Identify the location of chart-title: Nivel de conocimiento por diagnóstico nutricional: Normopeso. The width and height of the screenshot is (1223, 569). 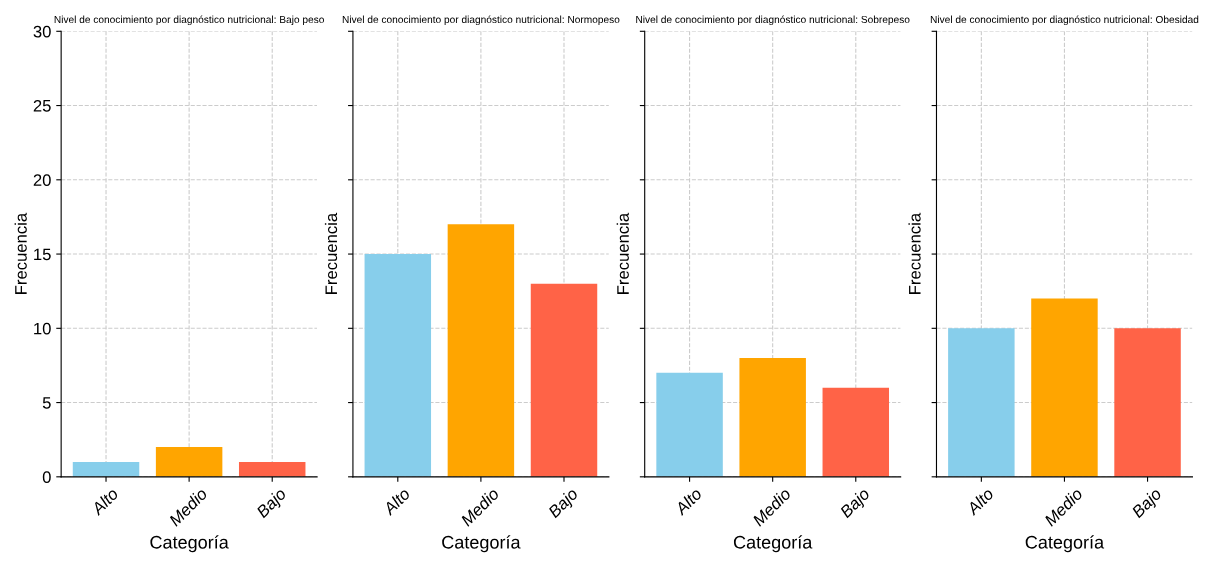
(481, 20).